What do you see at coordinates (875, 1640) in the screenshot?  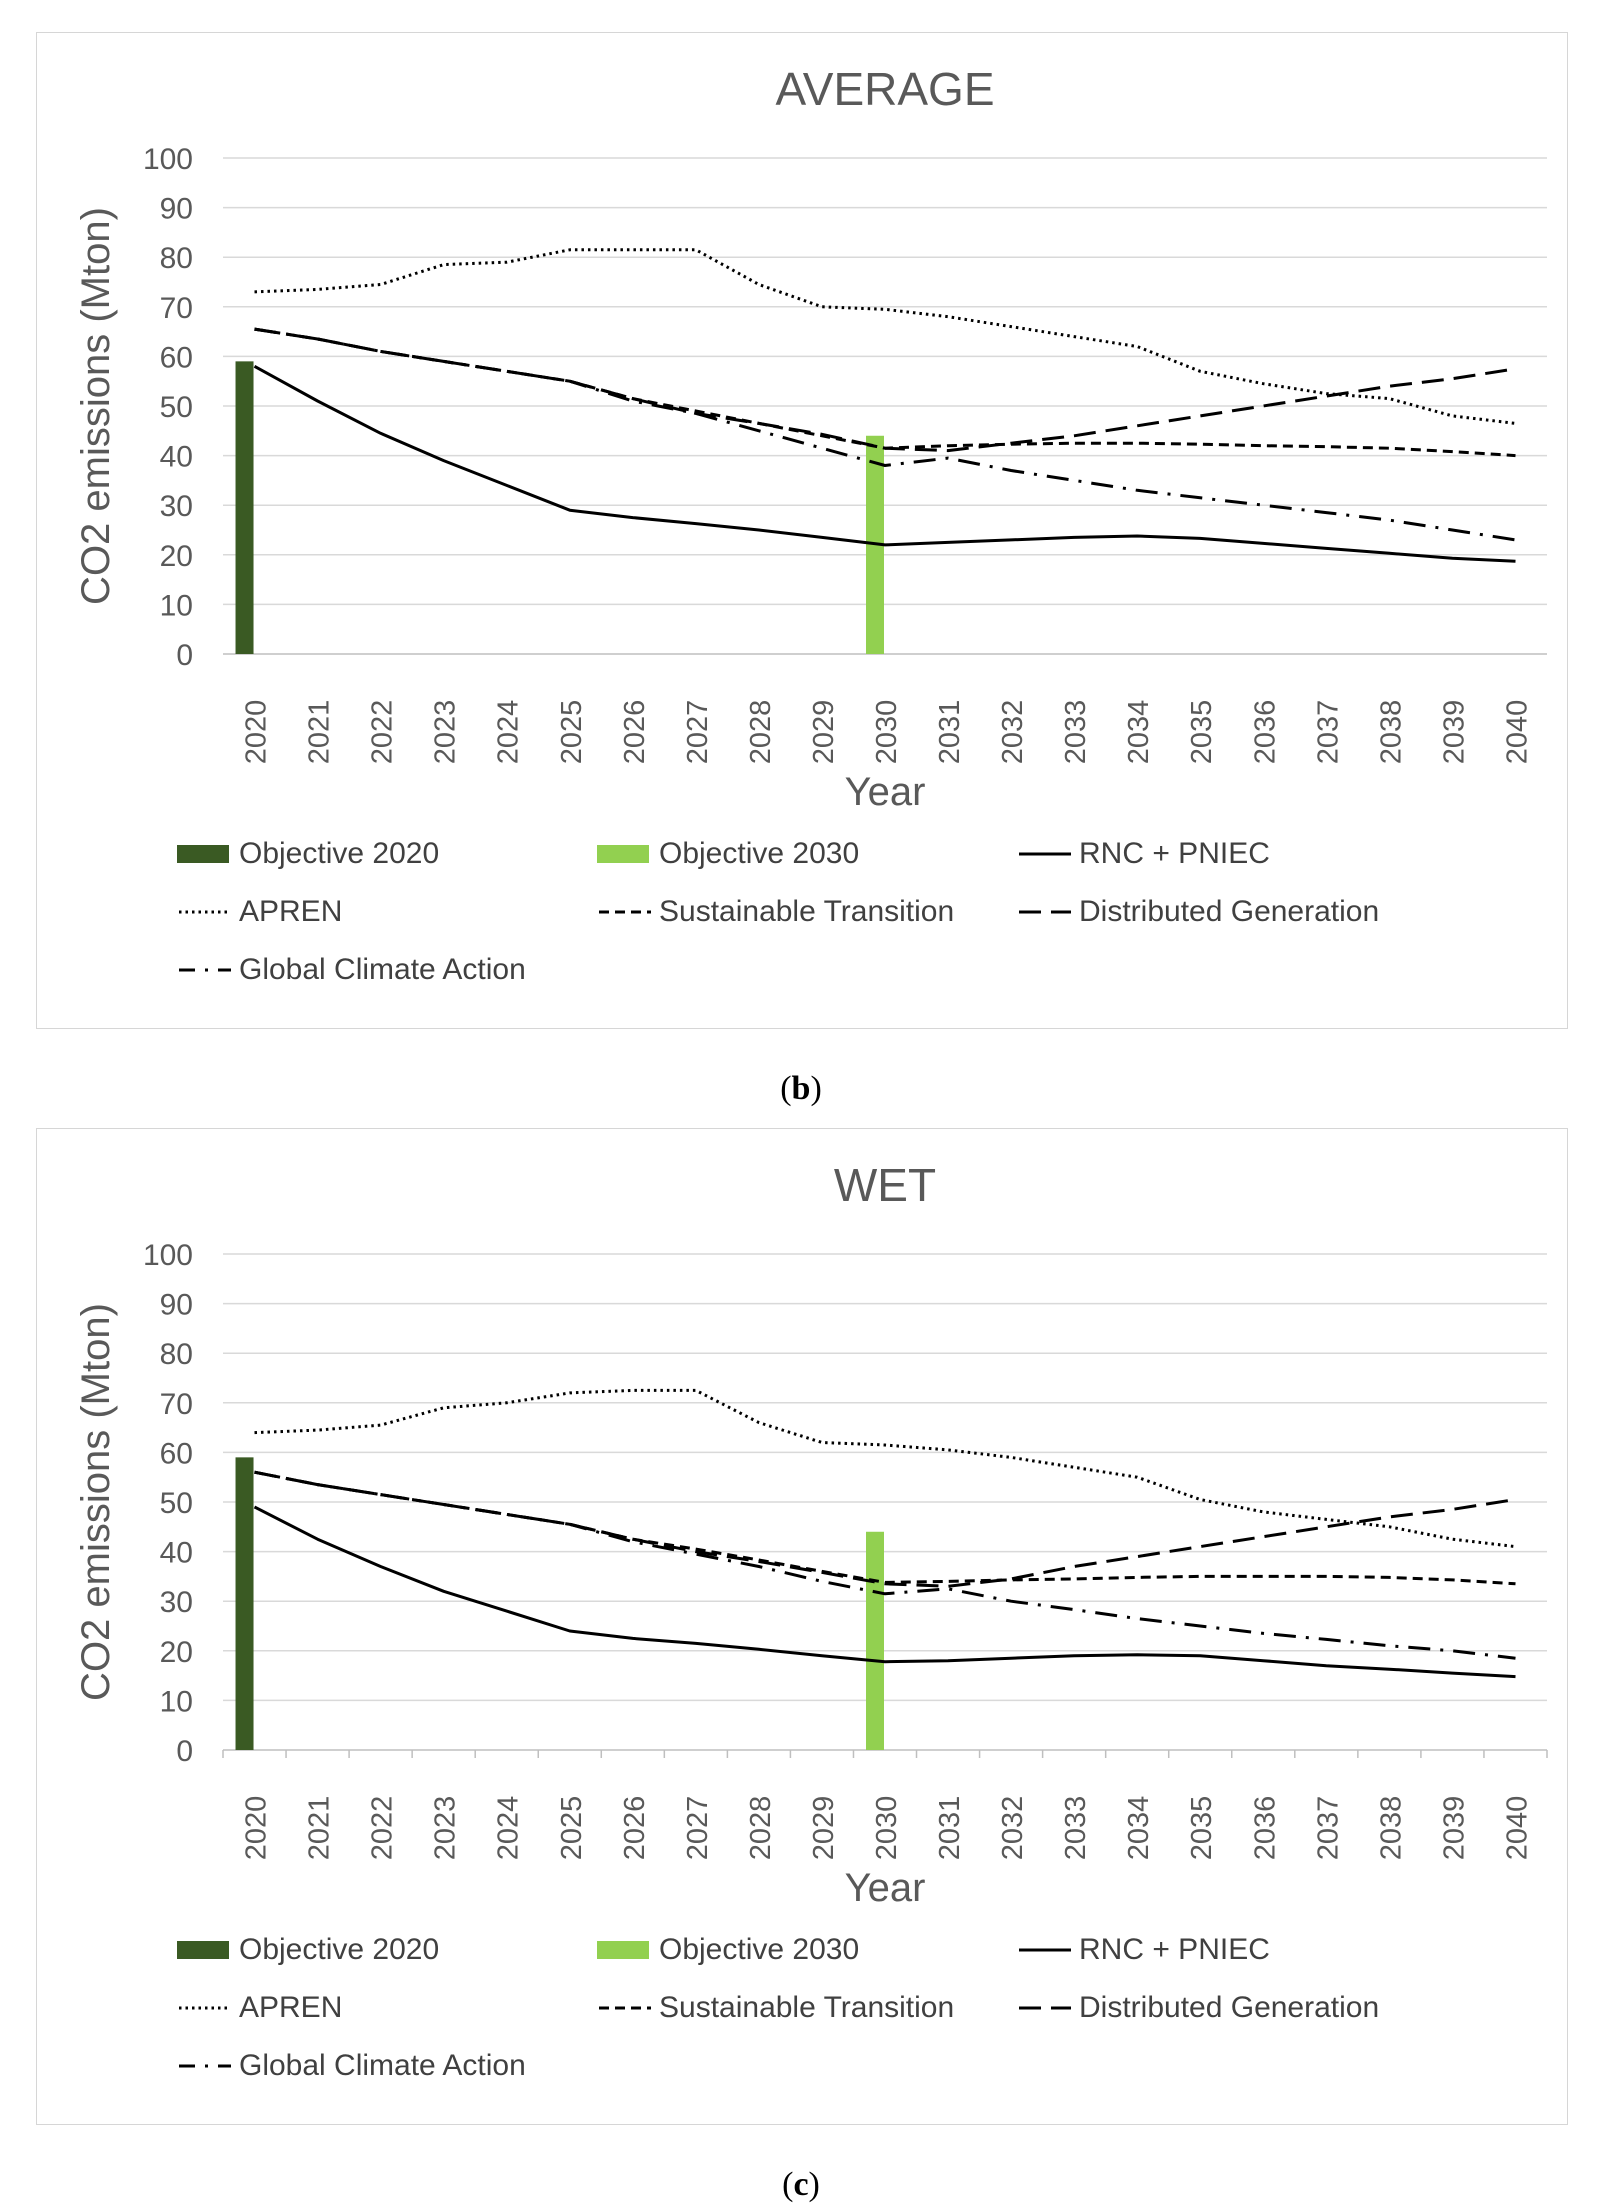 I see `bar-objective-2030` at bounding box center [875, 1640].